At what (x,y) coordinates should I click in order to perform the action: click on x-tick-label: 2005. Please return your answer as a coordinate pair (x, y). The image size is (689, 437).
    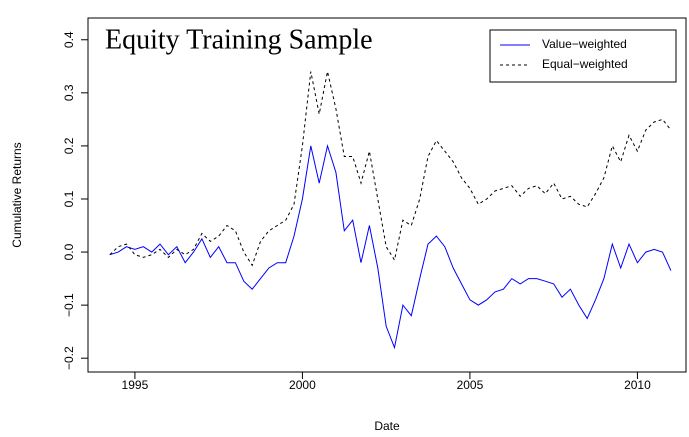
    Looking at the image, I should click on (470, 385).